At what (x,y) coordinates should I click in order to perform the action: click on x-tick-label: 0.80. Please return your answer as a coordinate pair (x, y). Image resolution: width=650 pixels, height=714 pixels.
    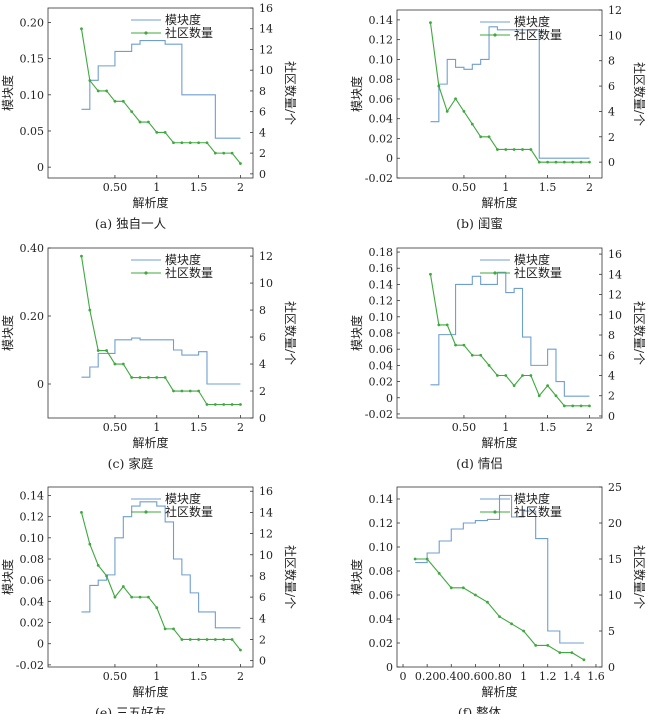
    Looking at the image, I should click on (499, 676).